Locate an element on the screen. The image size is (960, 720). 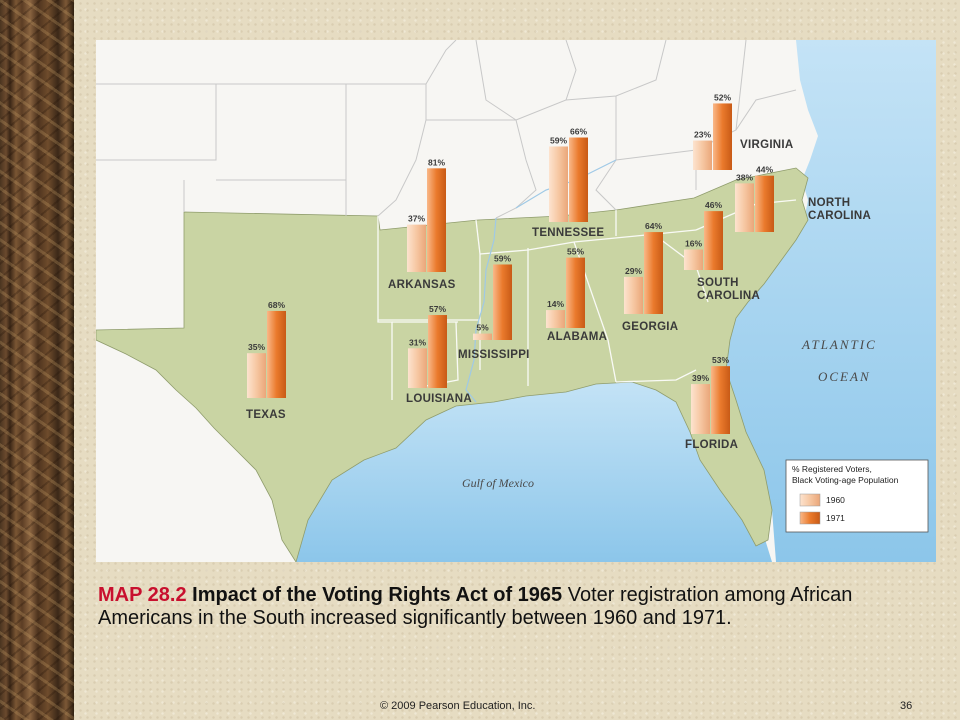
state-group-arkansas: 37% 81% ARKANSAS is located at coordinates (422, 224).